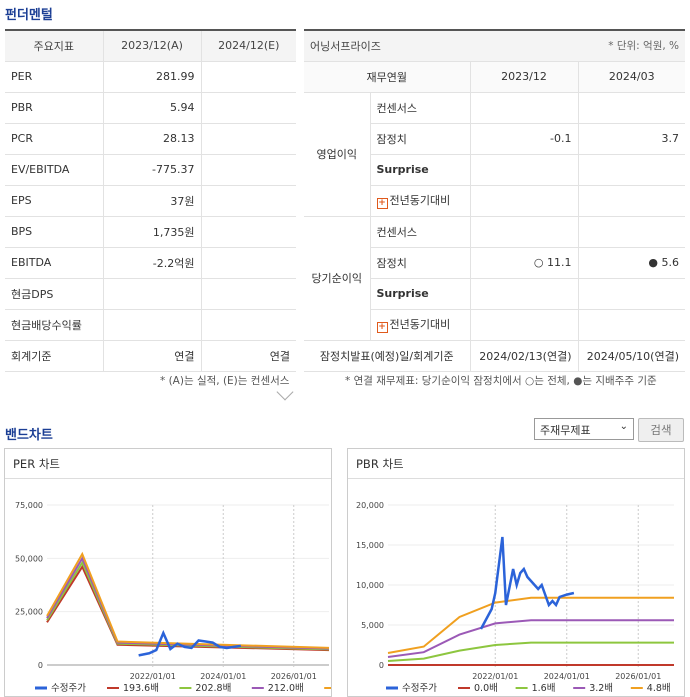  Describe the element at coordinates (370, 545) in the screenshot. I see `y-tick-label: 15,000` at that location.